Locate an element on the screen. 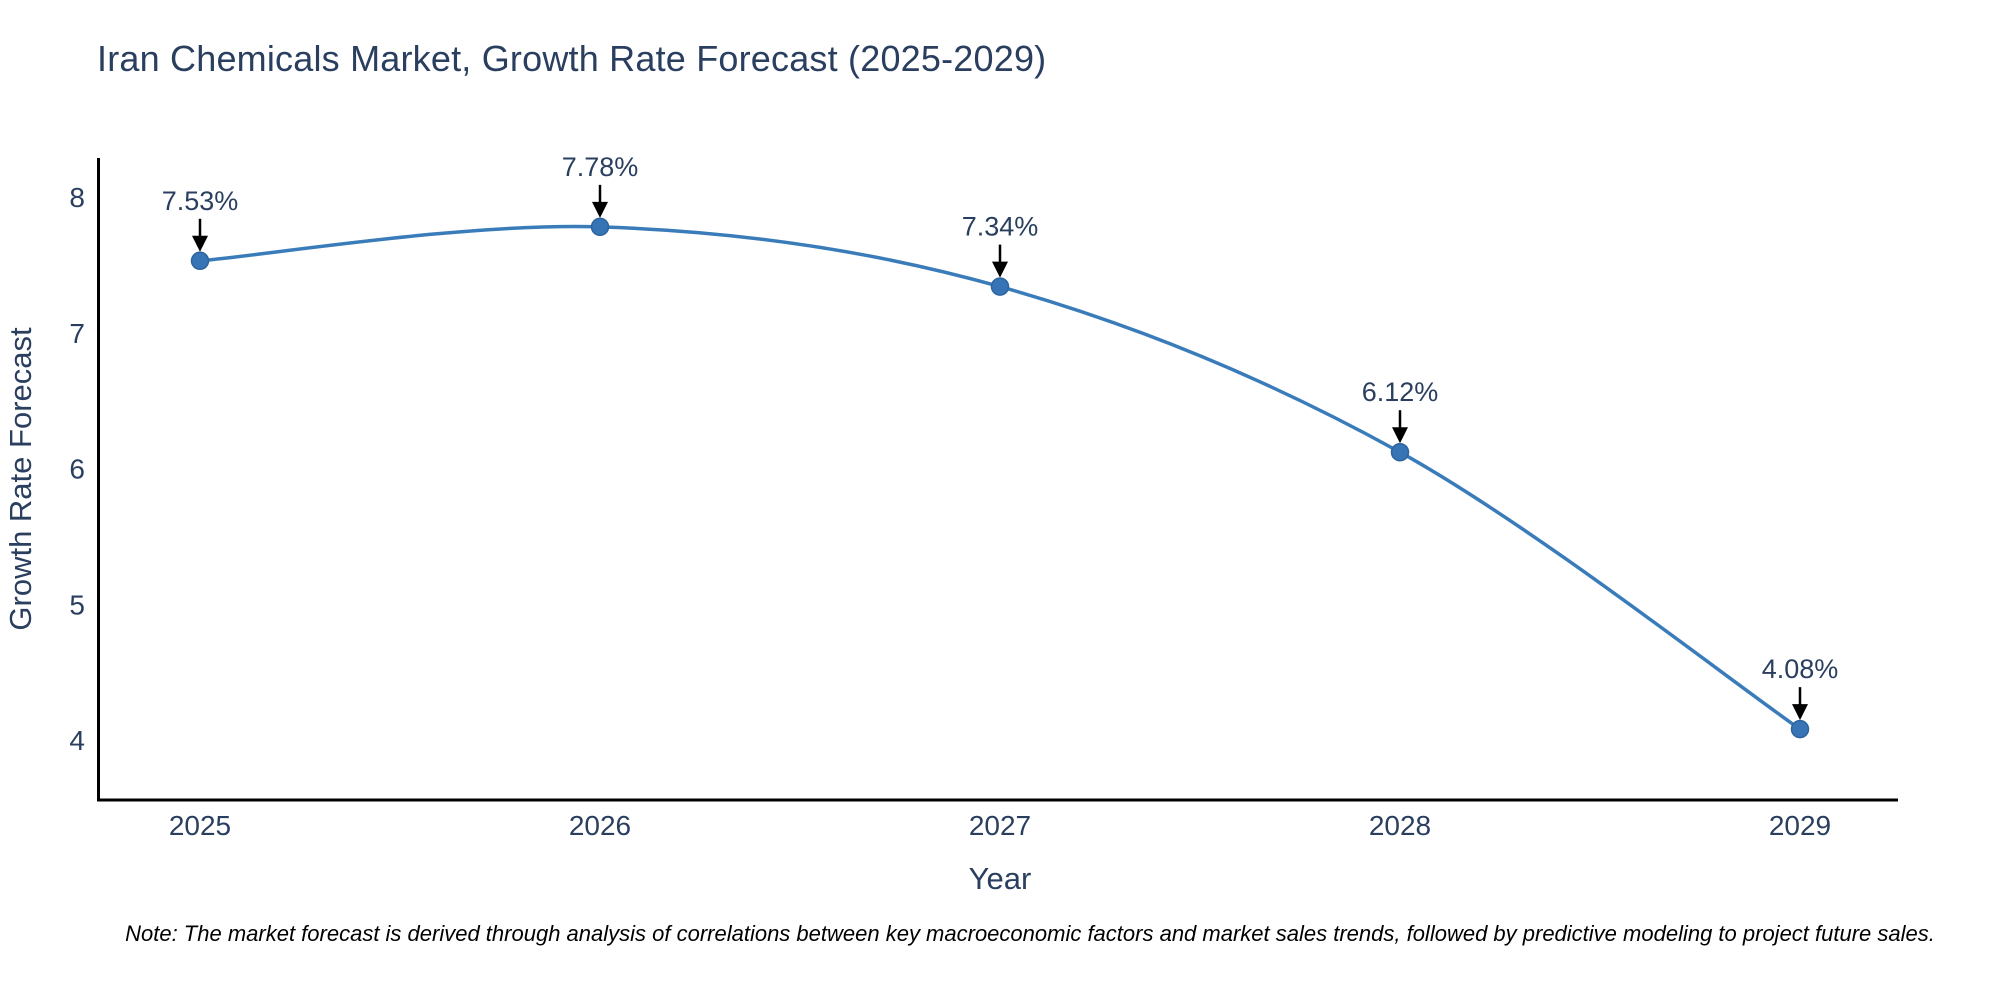  x-tick-label: 2025 is located at coordinates (200, 825).